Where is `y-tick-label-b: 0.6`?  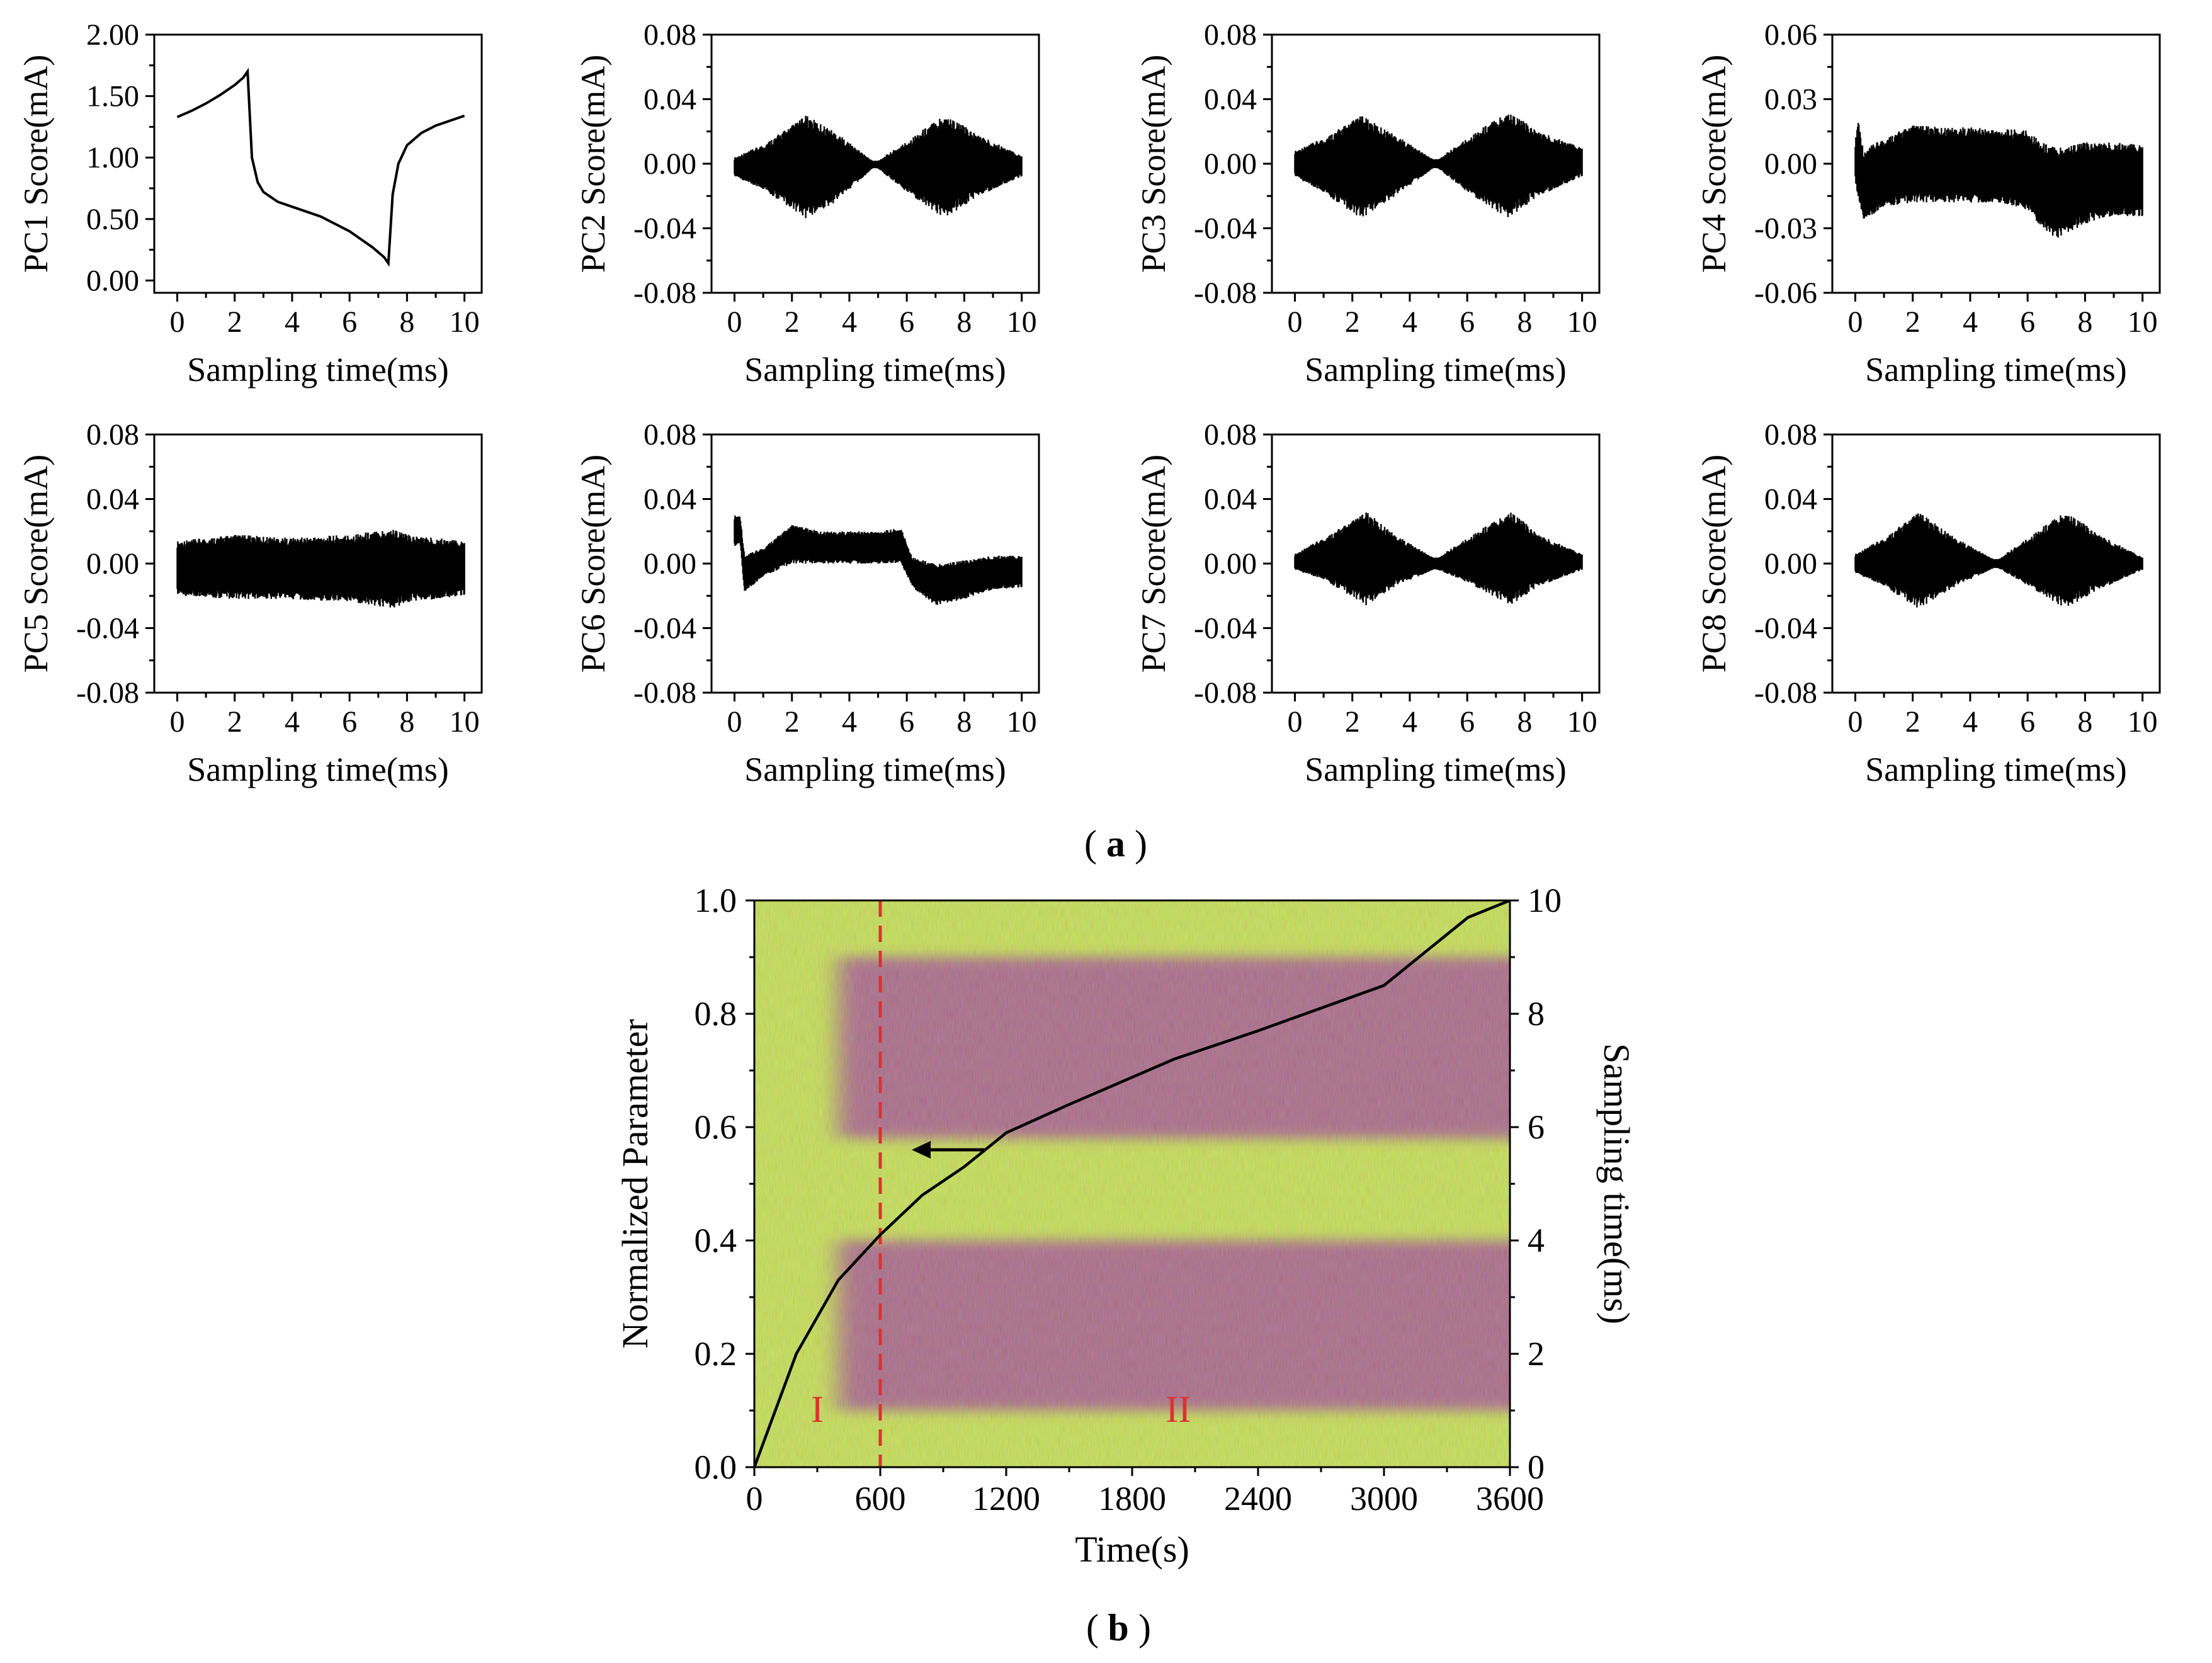 y-tick-label-b: 0.6 is located at coordinates (716, 1127).